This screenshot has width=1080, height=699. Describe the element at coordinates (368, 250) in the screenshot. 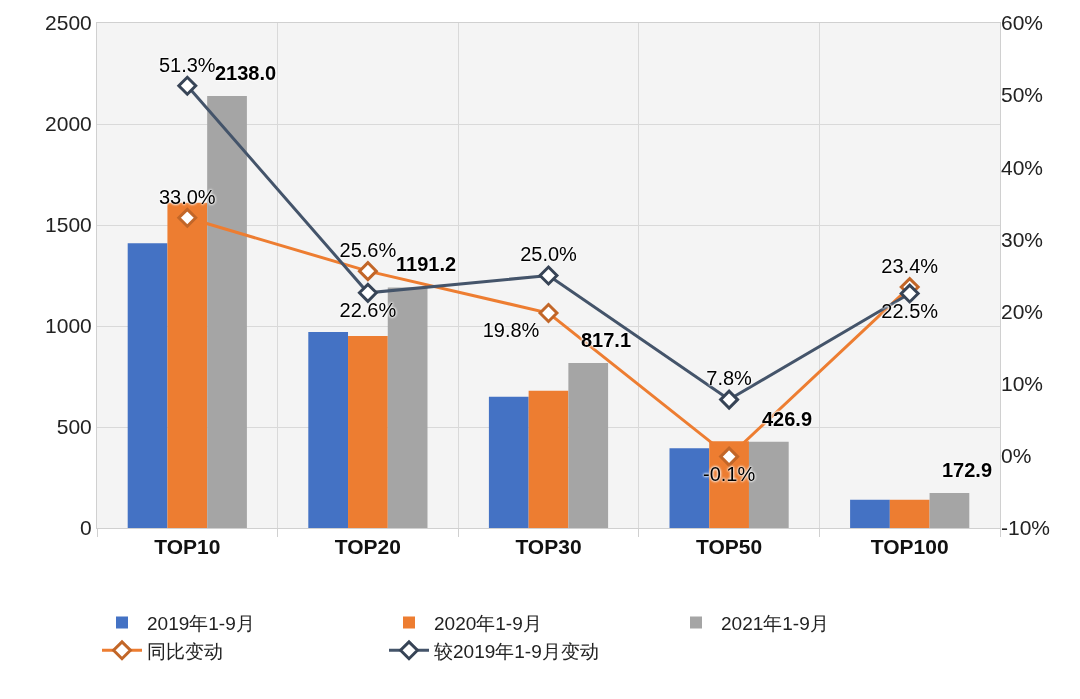

I see `data-label: 25.6%` at that location.